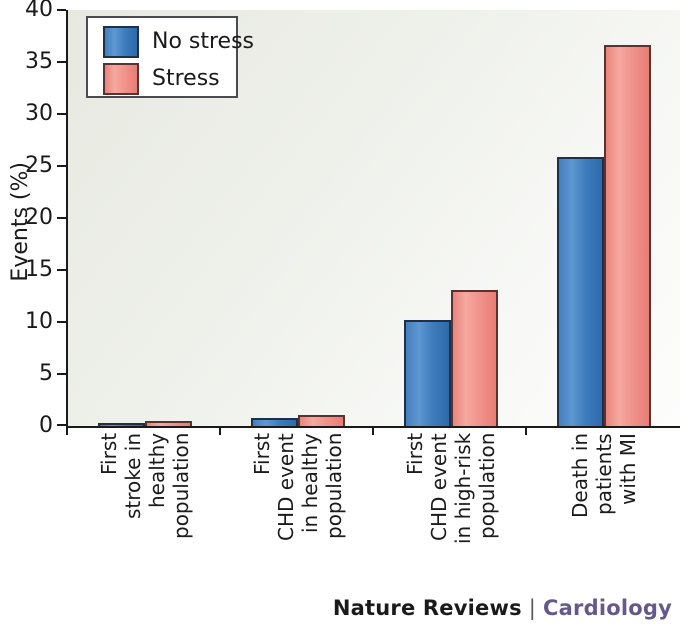 This screenshot has height=632, width=685. I want to click on y-tick-label: 0, so click(46, 425).